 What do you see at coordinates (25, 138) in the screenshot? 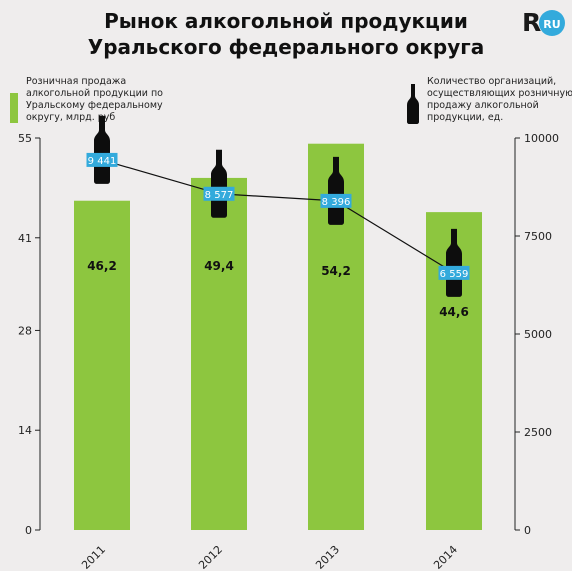
I see `left-axis-tick-label: 55` at bounding box center [25, 138].